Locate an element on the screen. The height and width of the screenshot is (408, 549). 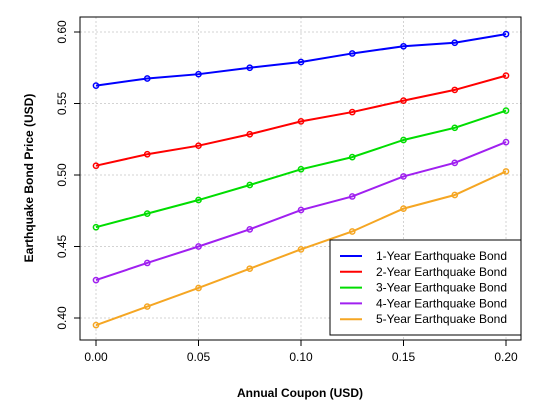
x-tick-label: 0.10 is located at coordinates (301, 357).